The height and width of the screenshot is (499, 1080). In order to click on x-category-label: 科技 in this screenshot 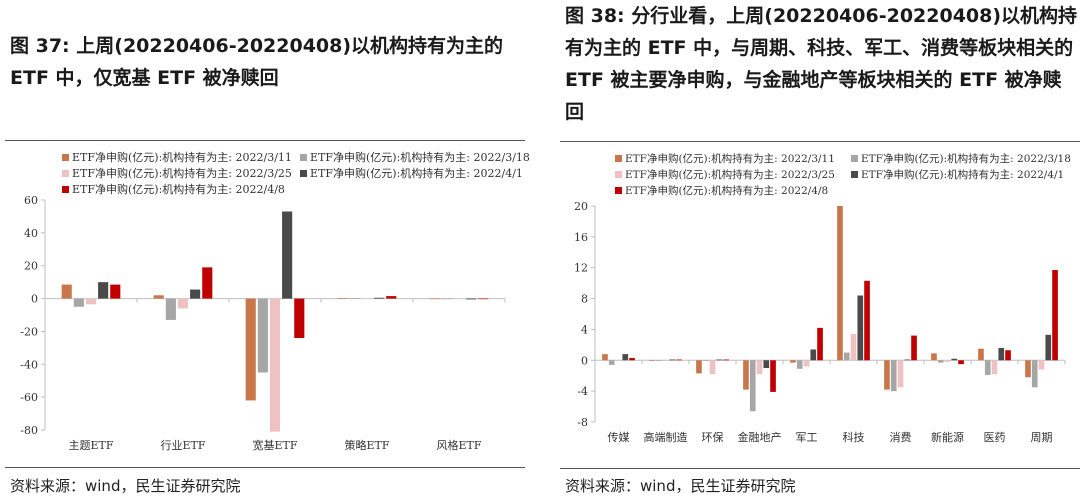, I will do `click(854, 437)`.